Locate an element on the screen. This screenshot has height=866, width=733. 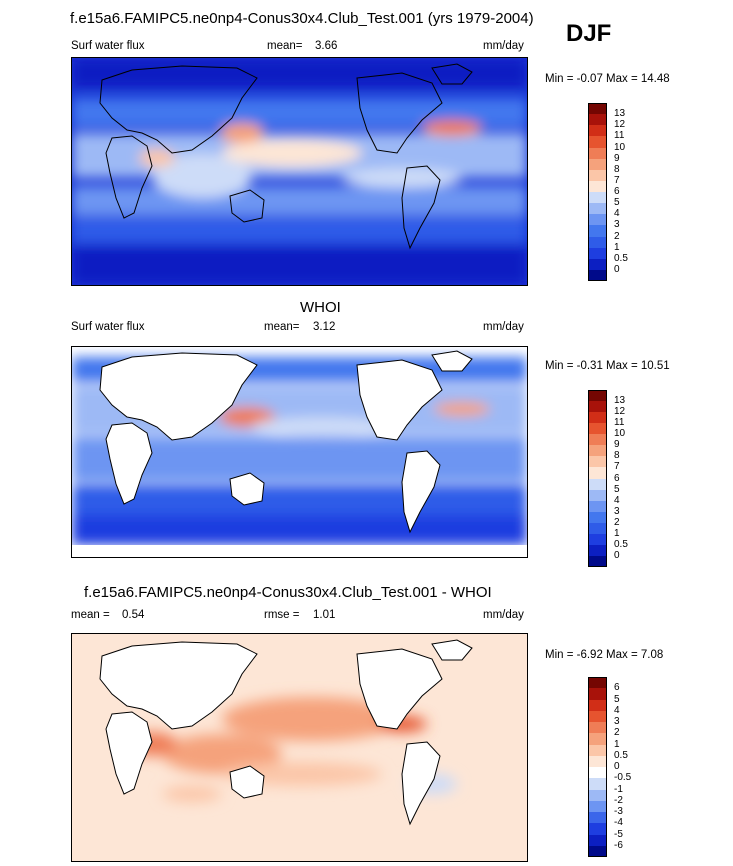
panel1-minmax: Min = -0.07 Max = 14.48 is located at coordinates (607, 79).